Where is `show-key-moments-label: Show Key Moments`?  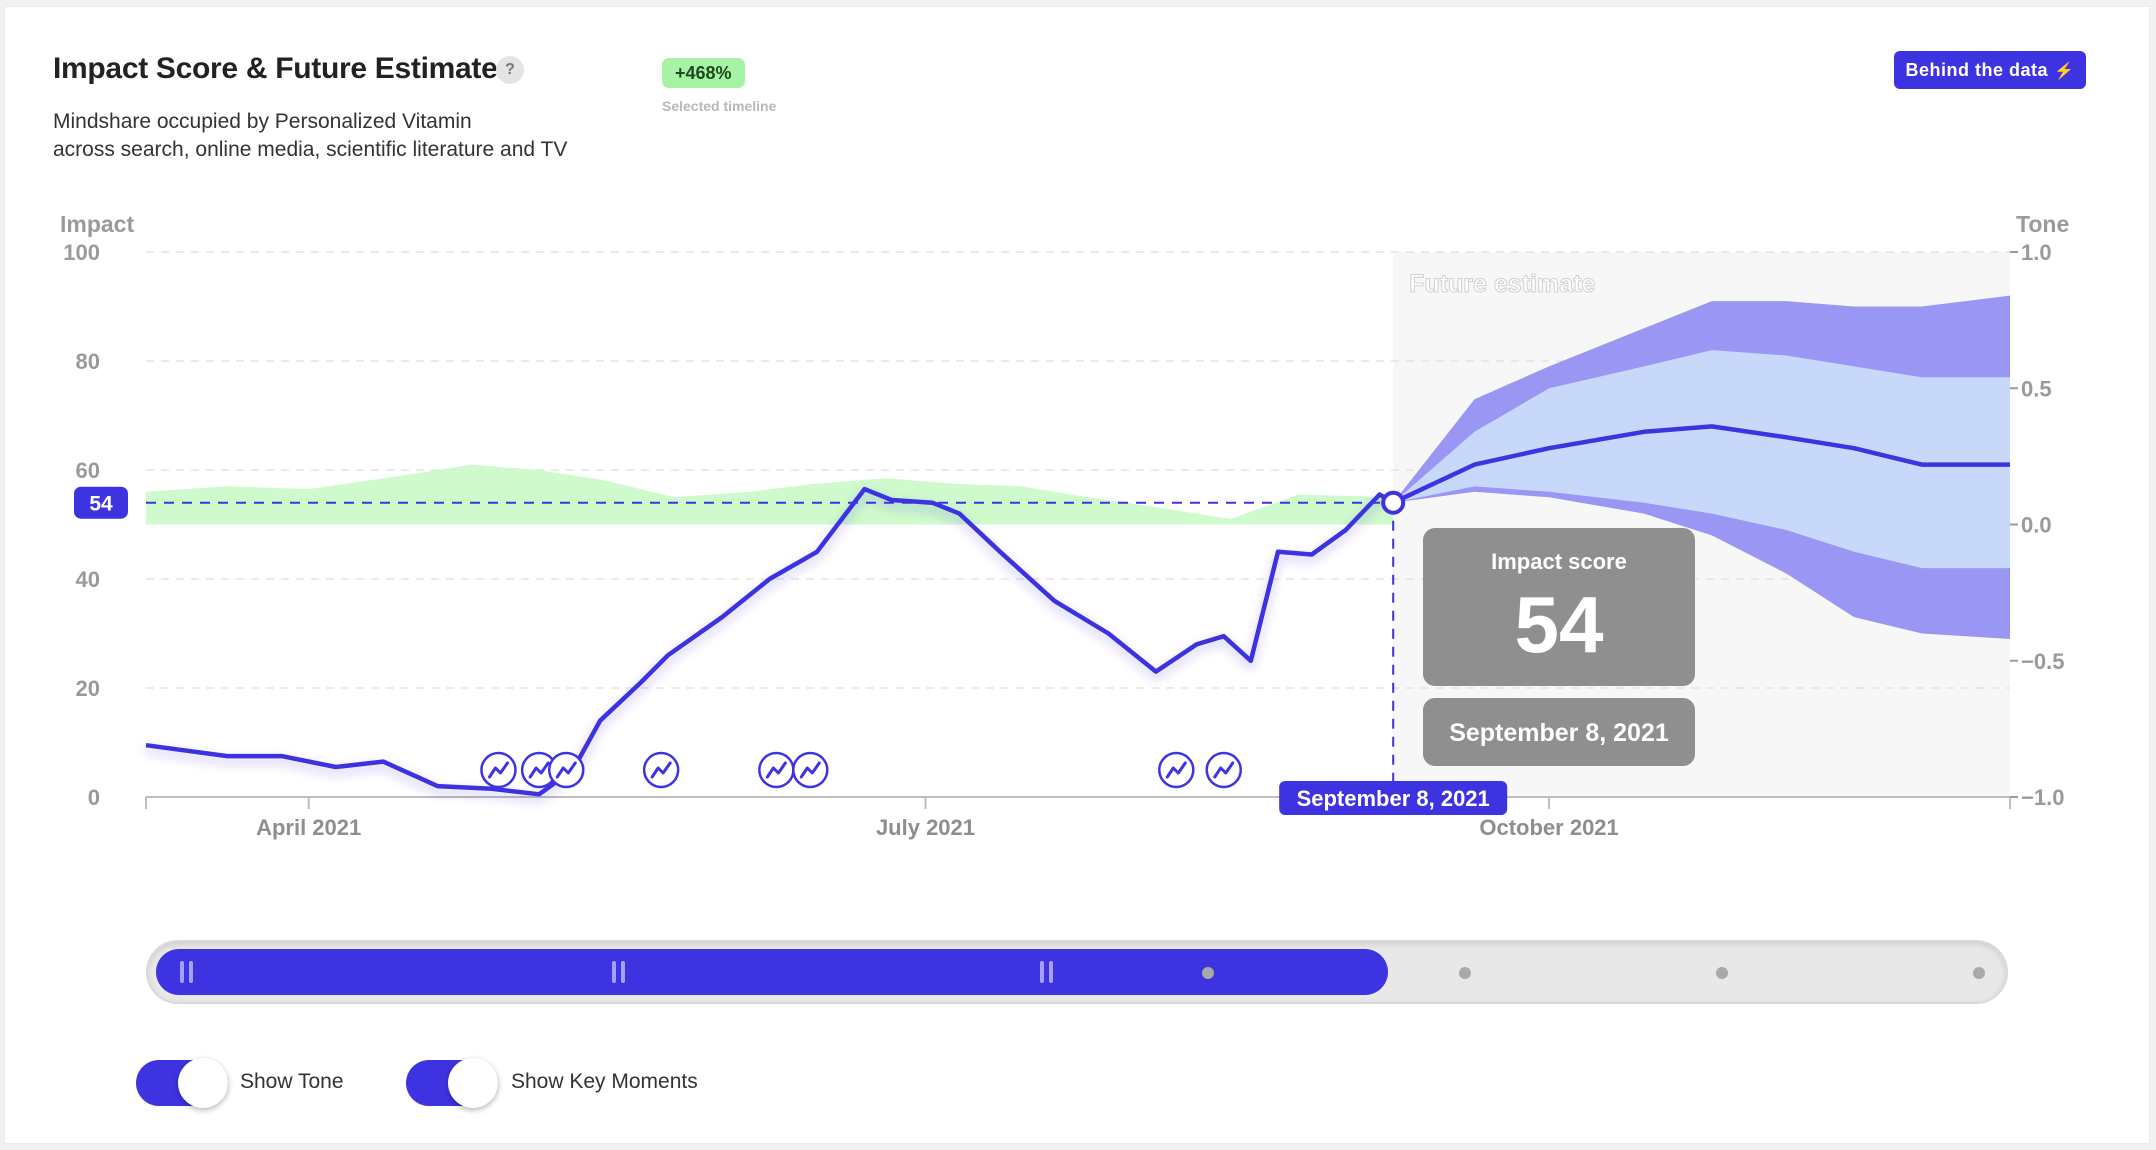 show-key-moments-label: Show Key Moments is located at coordinates (604, 1081).